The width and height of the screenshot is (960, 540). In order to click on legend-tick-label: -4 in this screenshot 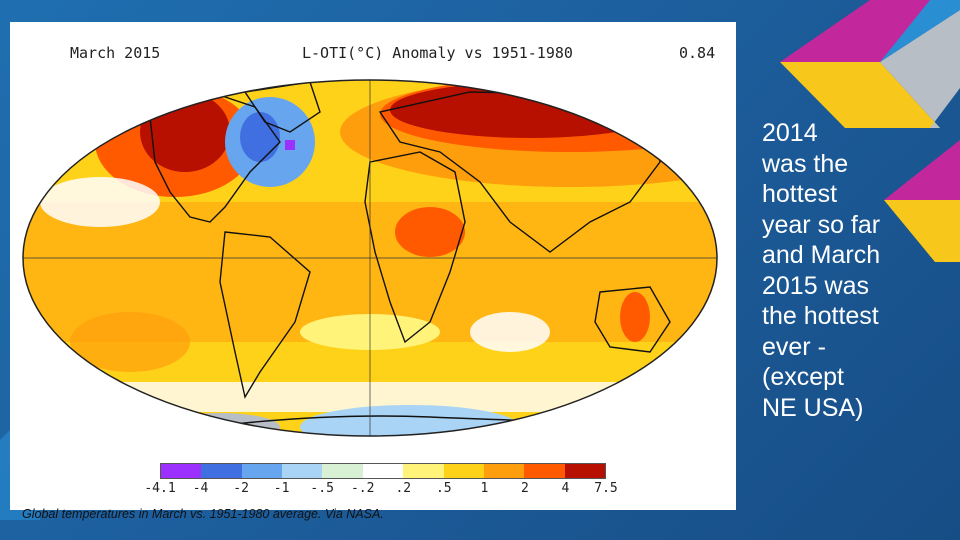, I will do `click(200, 488)`.